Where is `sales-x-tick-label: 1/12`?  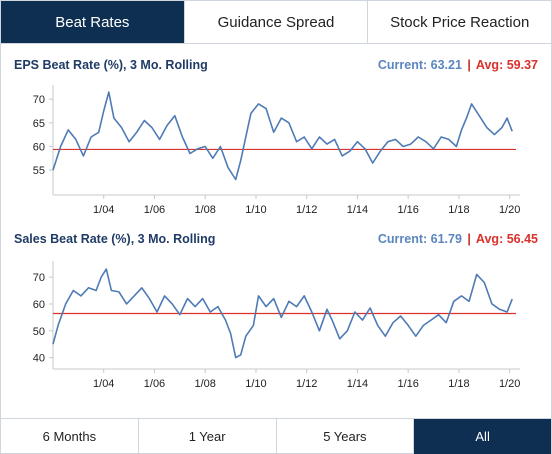
sales-x-tick-label: 1/12 is located at coordinates (306, 384).